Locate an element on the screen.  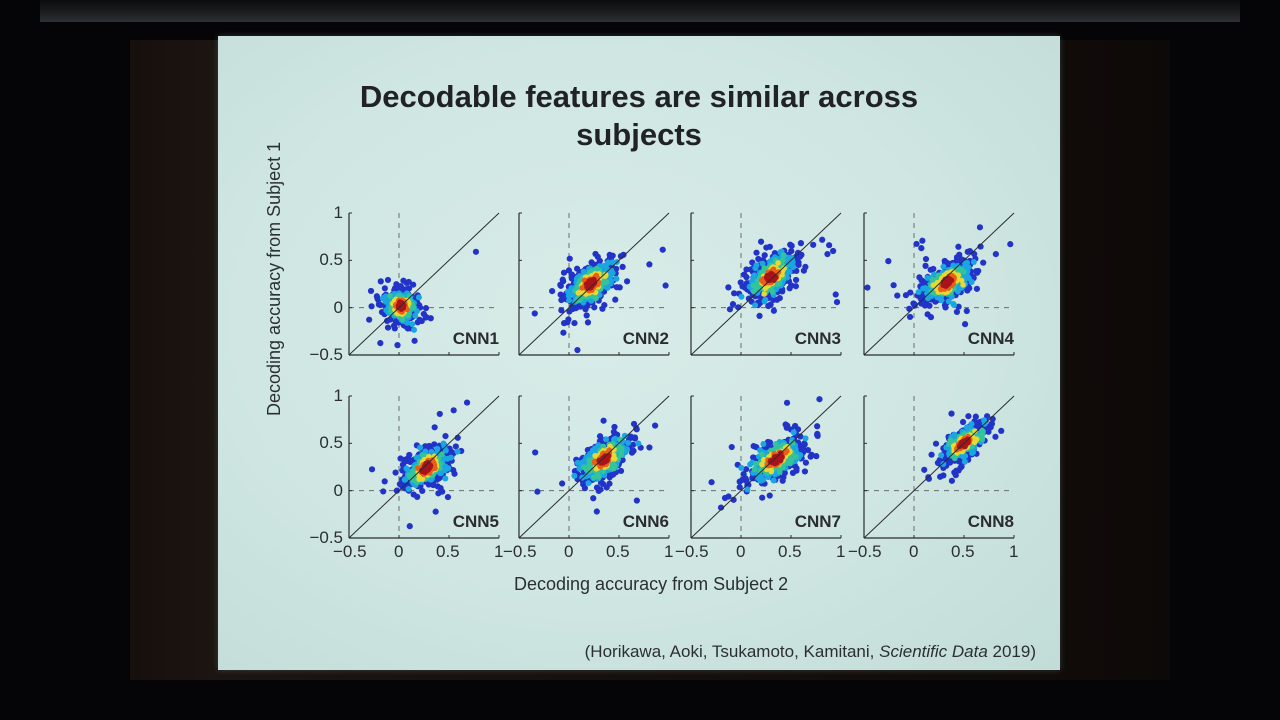
citation-year: 2019) is located at coordinates (1011, 651).